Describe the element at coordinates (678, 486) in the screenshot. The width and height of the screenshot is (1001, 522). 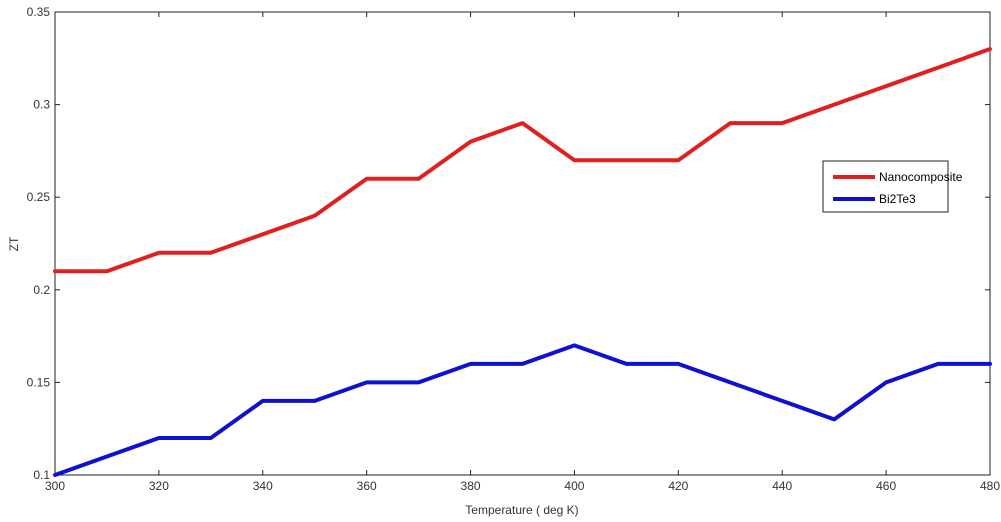
I see `x-tick-label: 420` at that location.